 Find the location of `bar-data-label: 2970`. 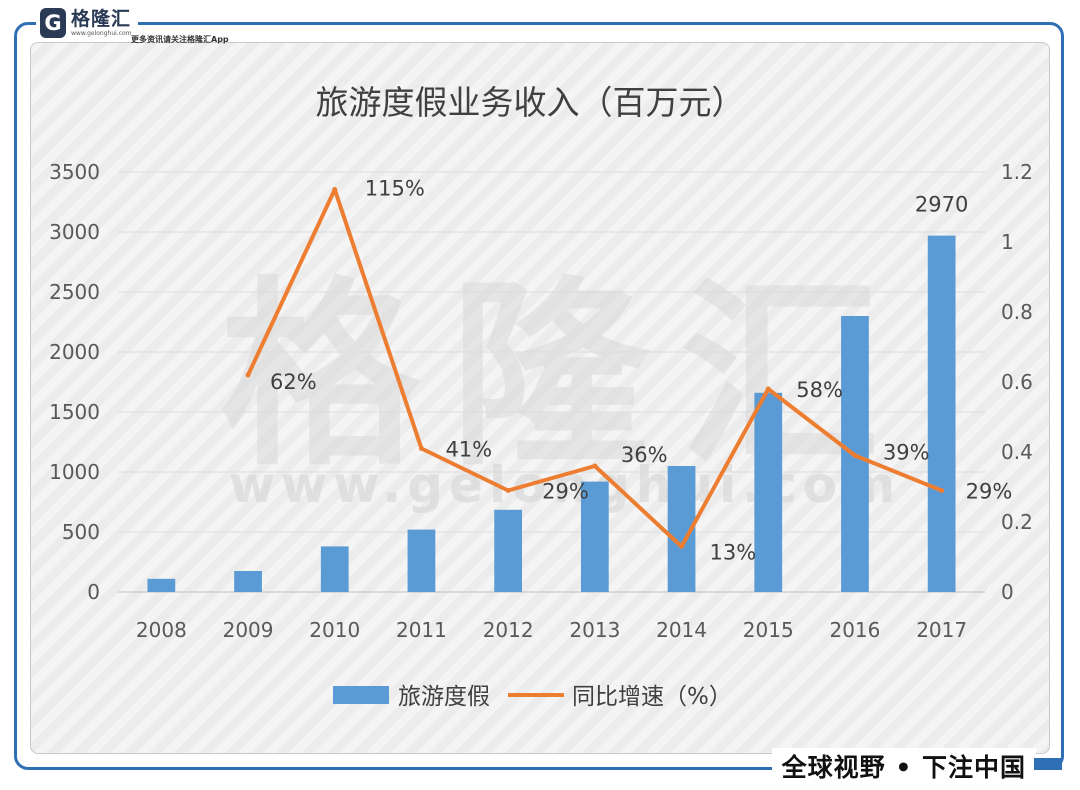

bar-data-label: 2970 is located at coordinates (941, 205).